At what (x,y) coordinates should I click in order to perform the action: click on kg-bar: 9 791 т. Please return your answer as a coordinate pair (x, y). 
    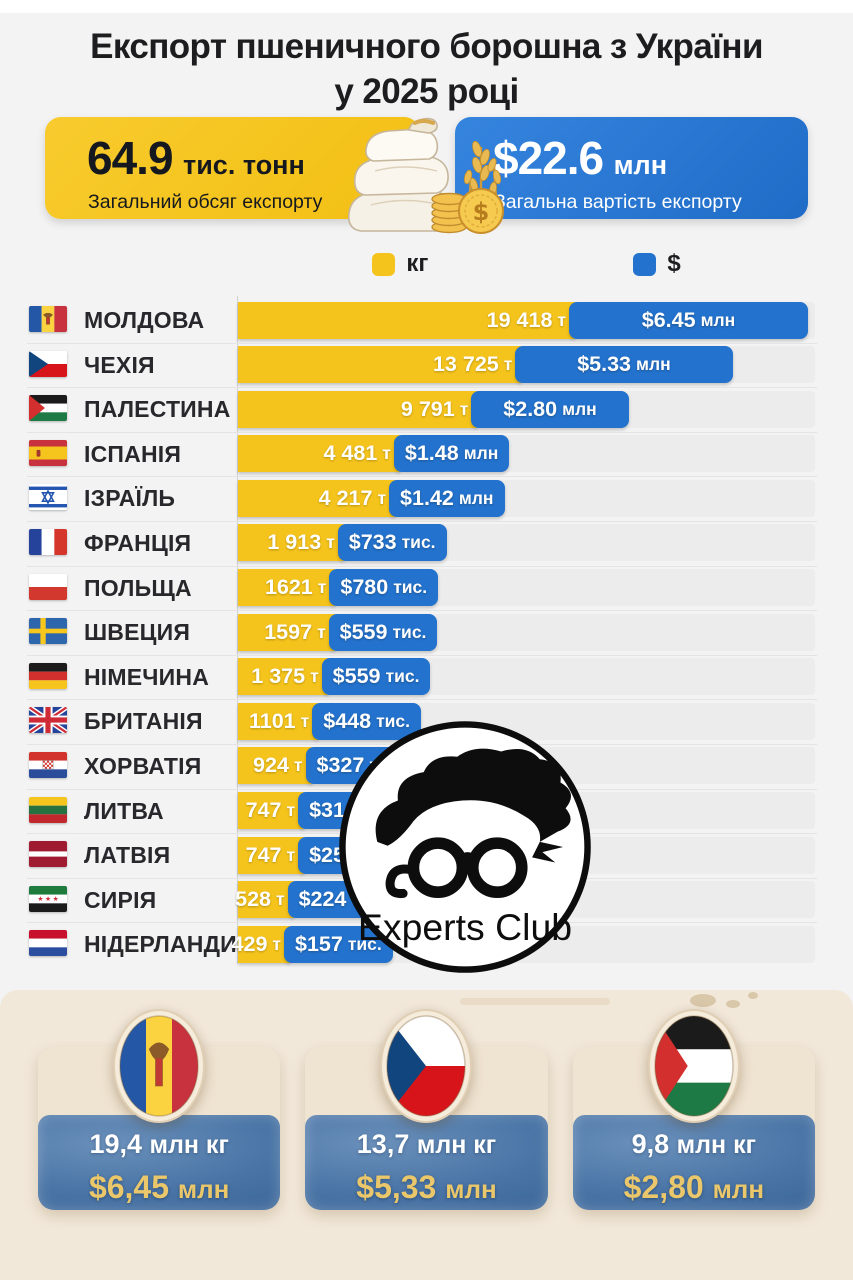
    Looking at the image, I should click on (358, 409).